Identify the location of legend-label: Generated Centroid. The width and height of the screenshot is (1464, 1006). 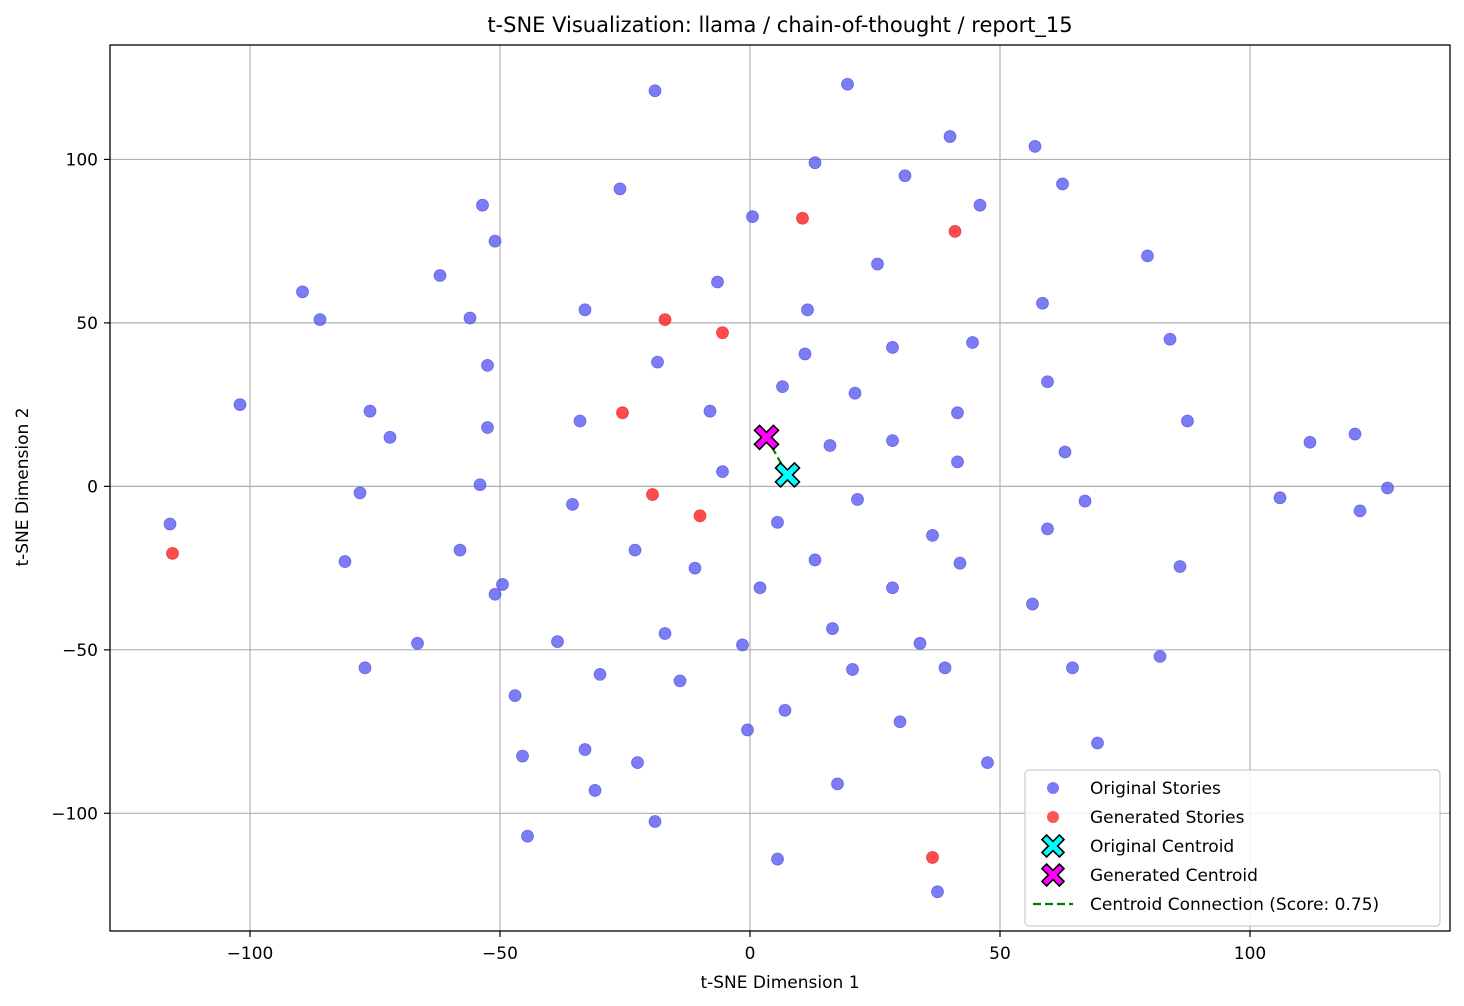
(1174, 876).